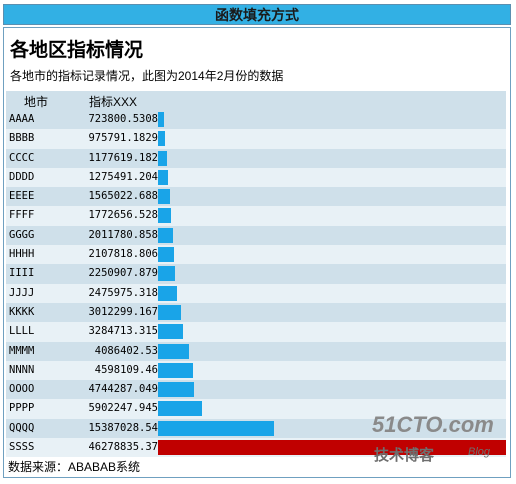 This screenshot has width=516, height=484. What do you see at coordinates (113, 102) in the screenshot?
I see `header-metric: 指标XXX` at bounding box center [113, 102].